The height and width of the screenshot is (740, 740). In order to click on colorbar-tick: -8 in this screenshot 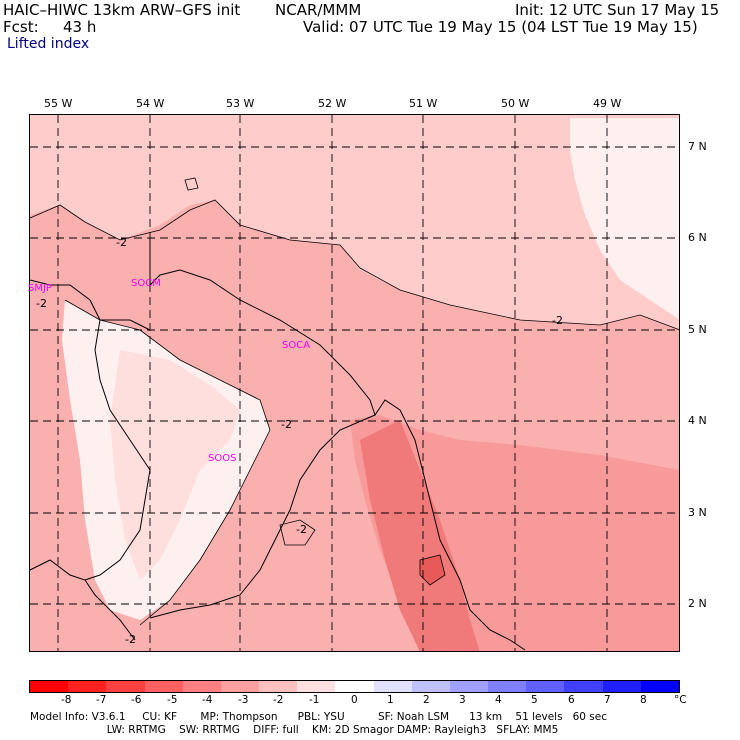, I will do `click(66, 700)`.